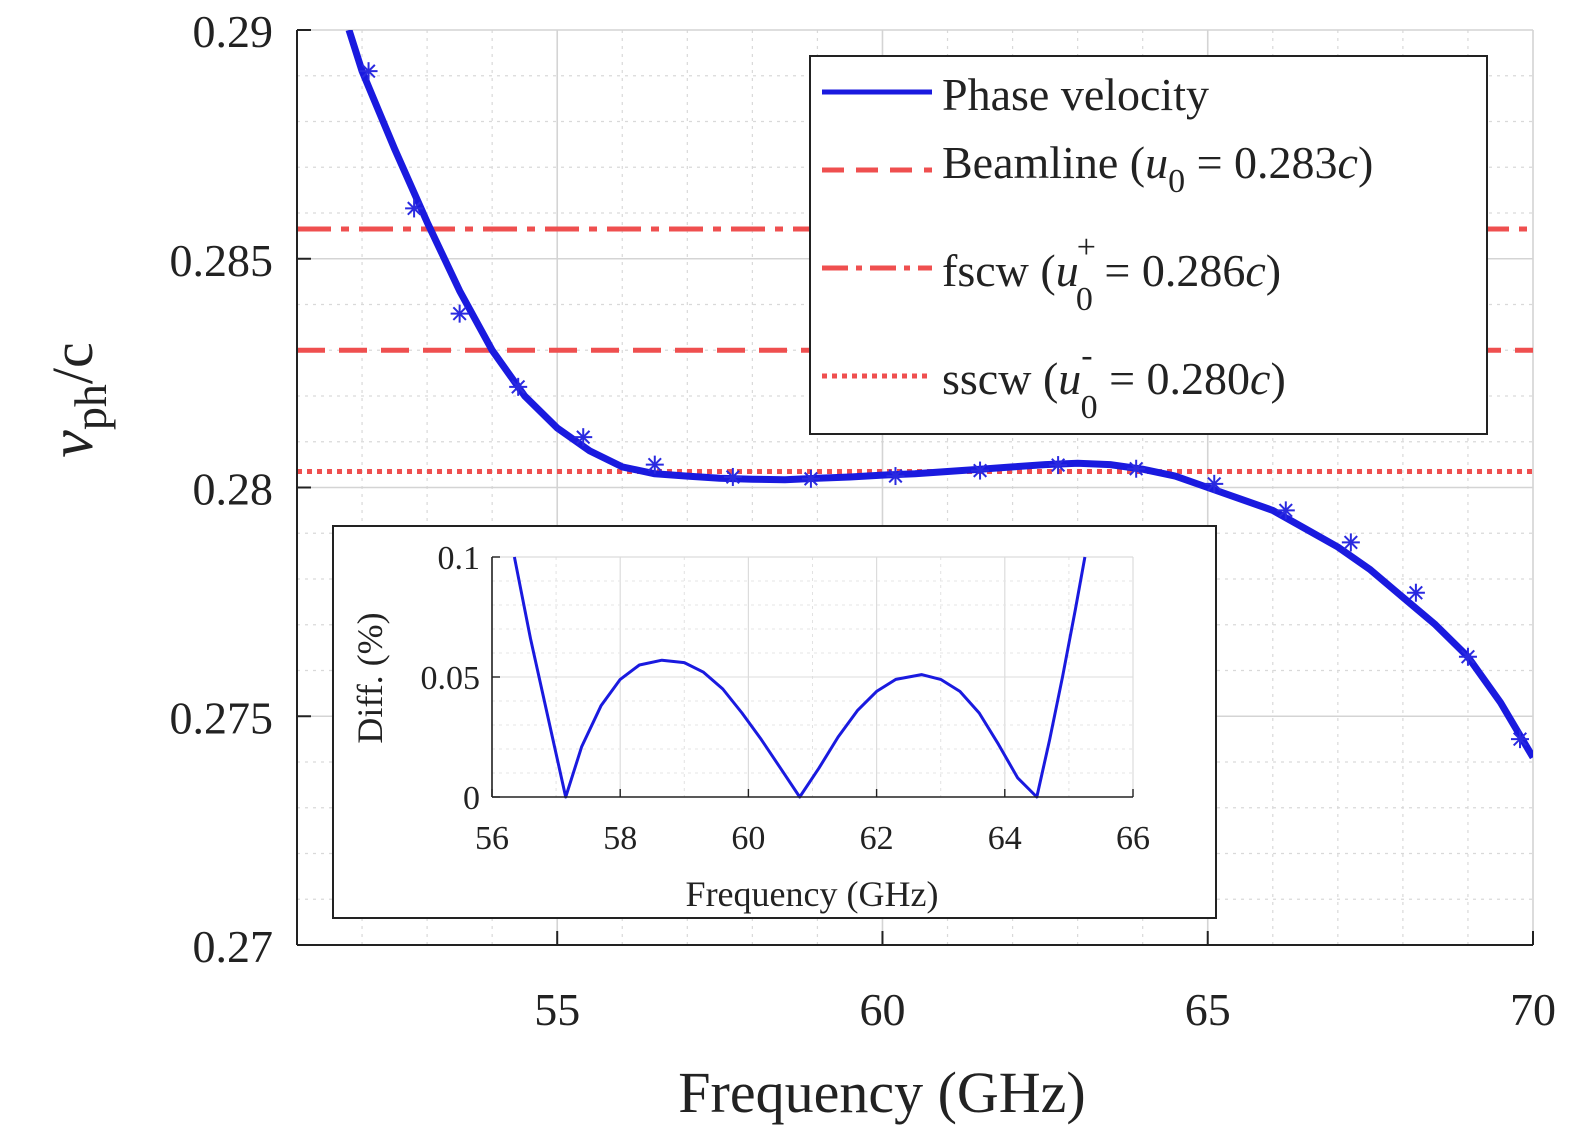 This screenshot has width=1578, height=1143. I want to click on inset-x-tick-label: 60, so click(748, 838).